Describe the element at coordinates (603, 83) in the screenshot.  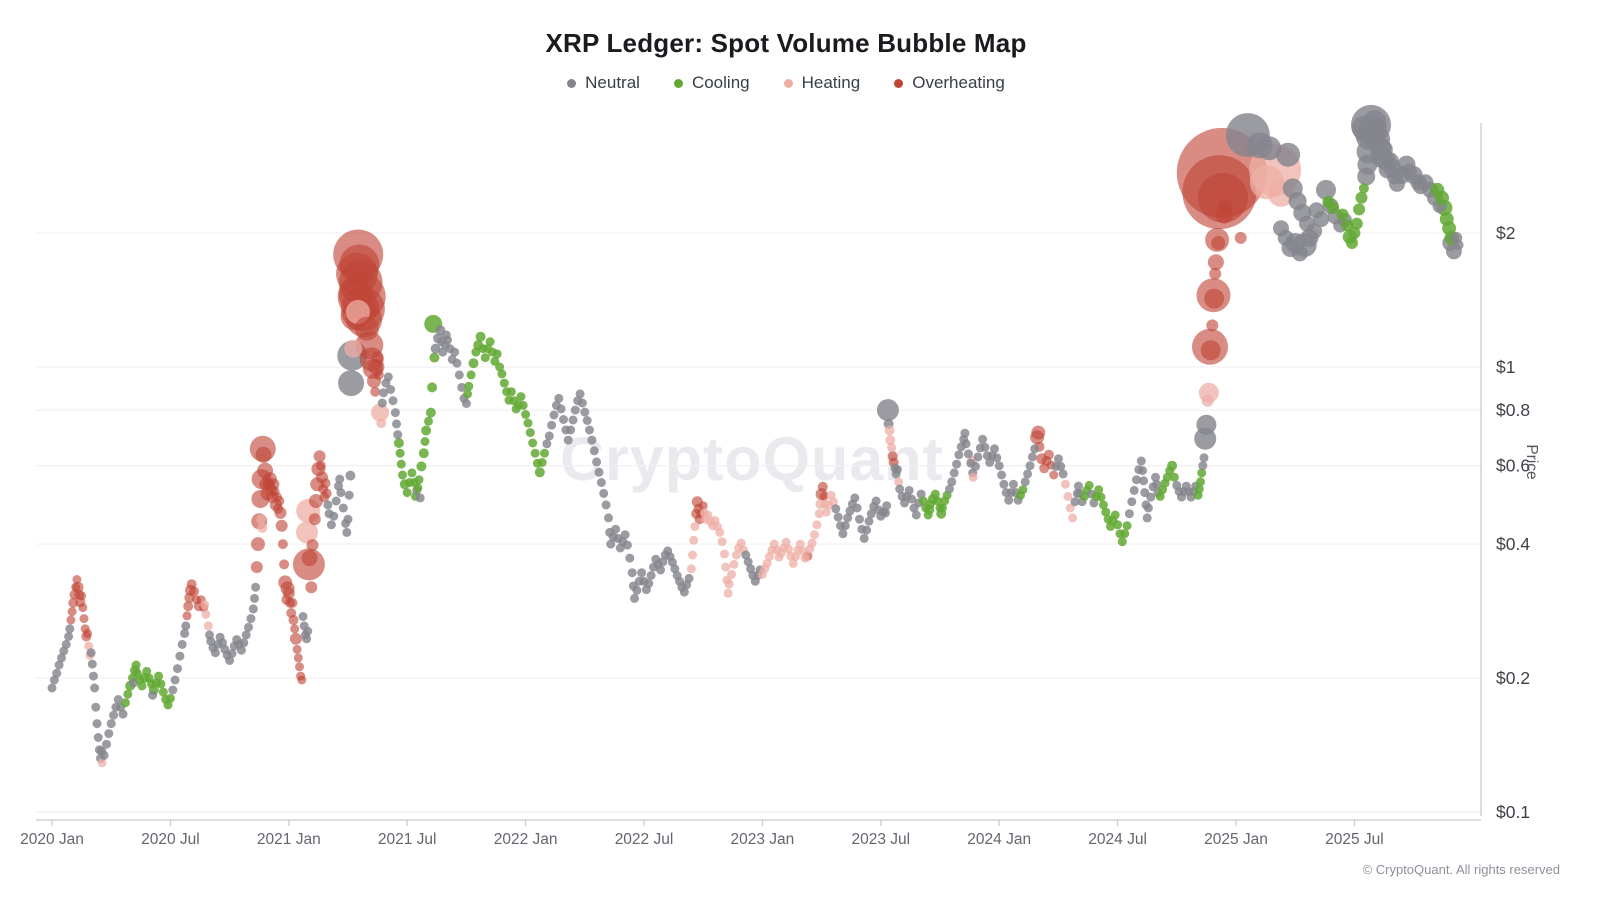
I see `legend-item-neutral: Neutral` at that location.